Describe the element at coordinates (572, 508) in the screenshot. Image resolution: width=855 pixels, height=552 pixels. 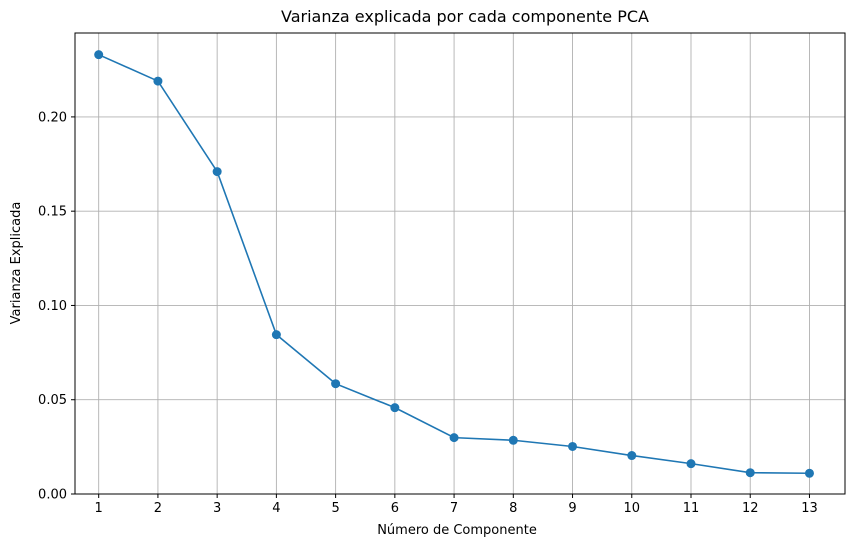
I see `x-tick-label: 9` at that location.